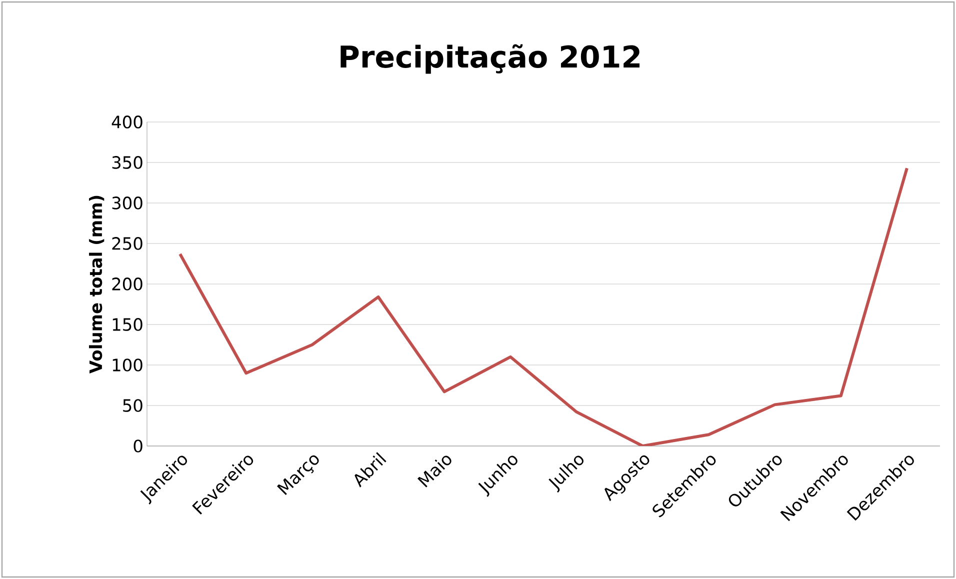  Describe the element at coordinates (138, 446) in the screenshot. I see `y-tick-label: 0` at that location.